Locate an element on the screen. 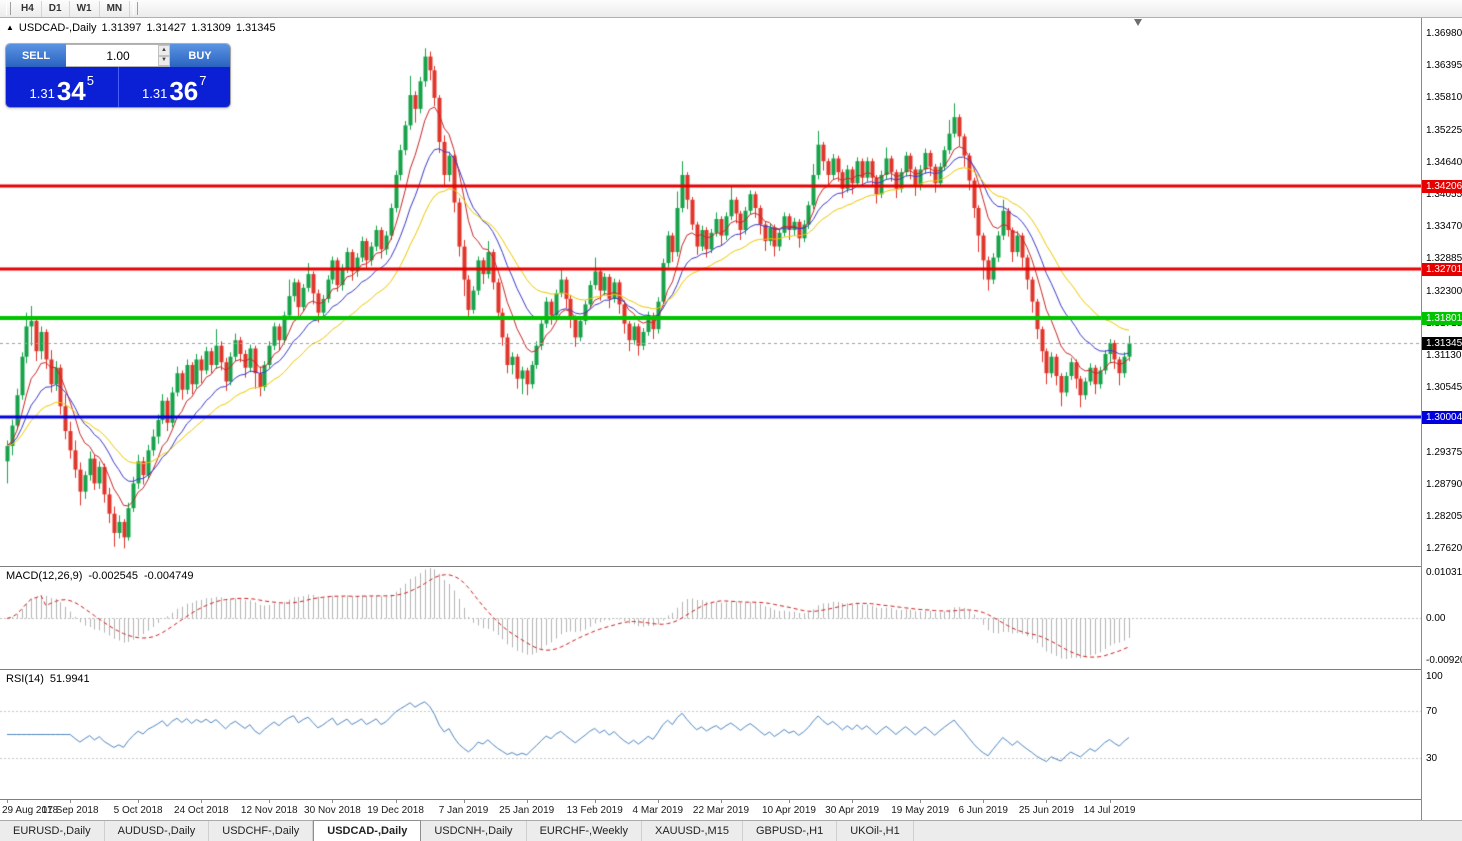 The height and width of the screenshot is (841, 1462). macd-canvas is located at coordinates (710, 618).